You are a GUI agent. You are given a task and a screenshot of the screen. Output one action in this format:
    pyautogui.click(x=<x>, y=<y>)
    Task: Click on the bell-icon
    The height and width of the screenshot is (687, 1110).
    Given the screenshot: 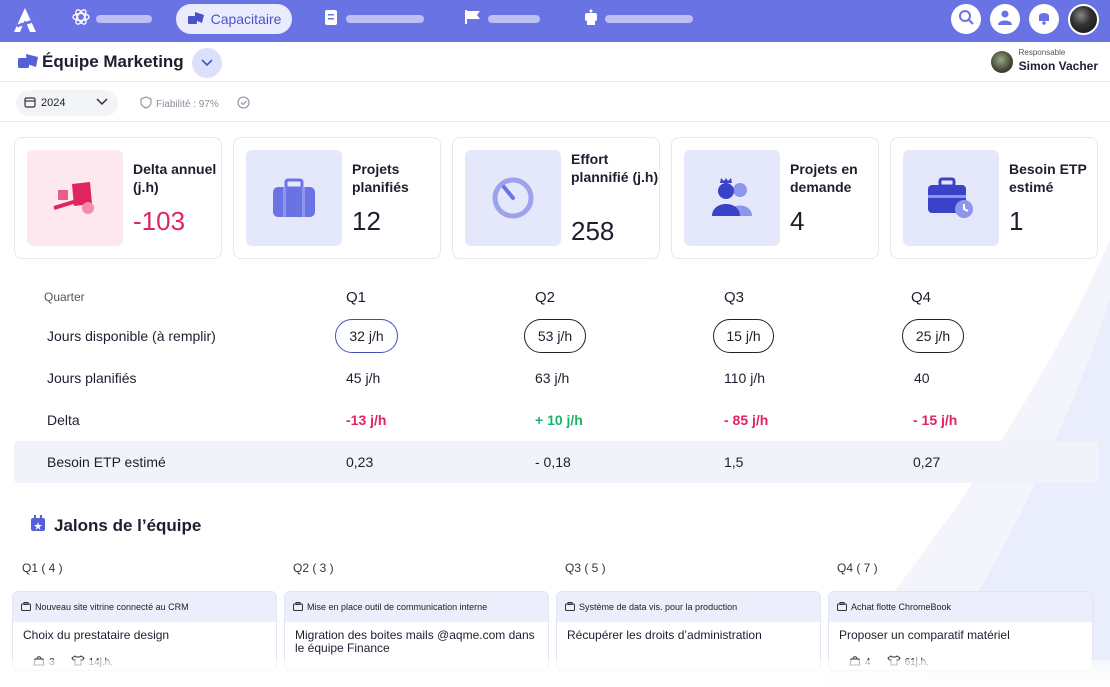 What is the action you would take?
    pyautogui.click(x=1044, y=19)
    